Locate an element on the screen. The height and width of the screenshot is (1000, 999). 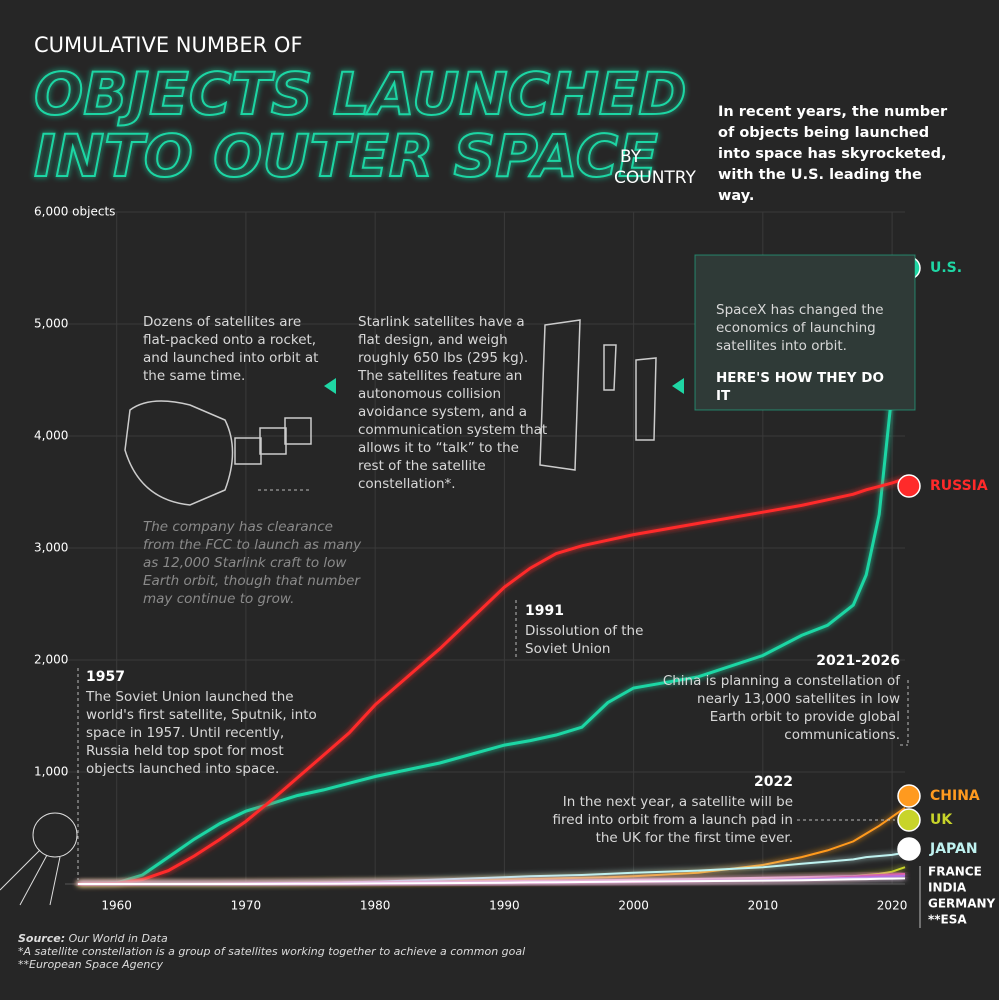
series-label: CHINA is located at coordinates (955, 796).